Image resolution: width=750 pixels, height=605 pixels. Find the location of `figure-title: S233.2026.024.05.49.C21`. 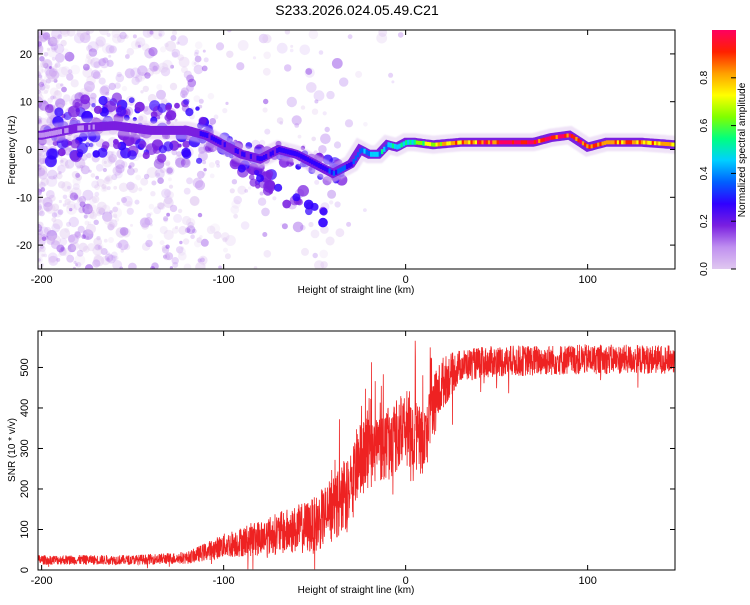

figure-title: S233.2026.024.05.49.C21 is located at coordinates (357, 10).